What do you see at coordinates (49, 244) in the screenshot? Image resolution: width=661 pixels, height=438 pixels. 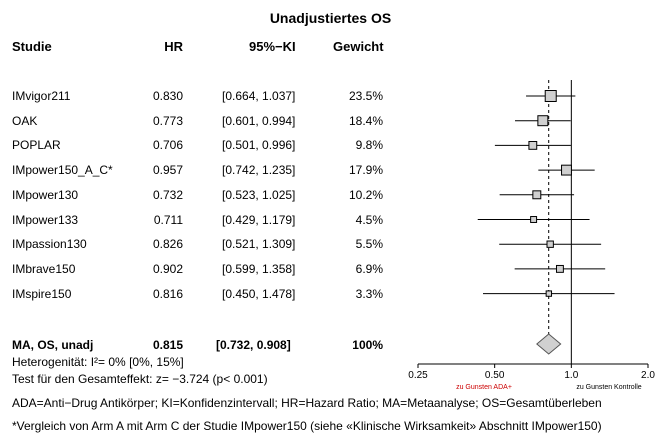 I see `study-name: IMpassion130` at bounding box center [49, 244].